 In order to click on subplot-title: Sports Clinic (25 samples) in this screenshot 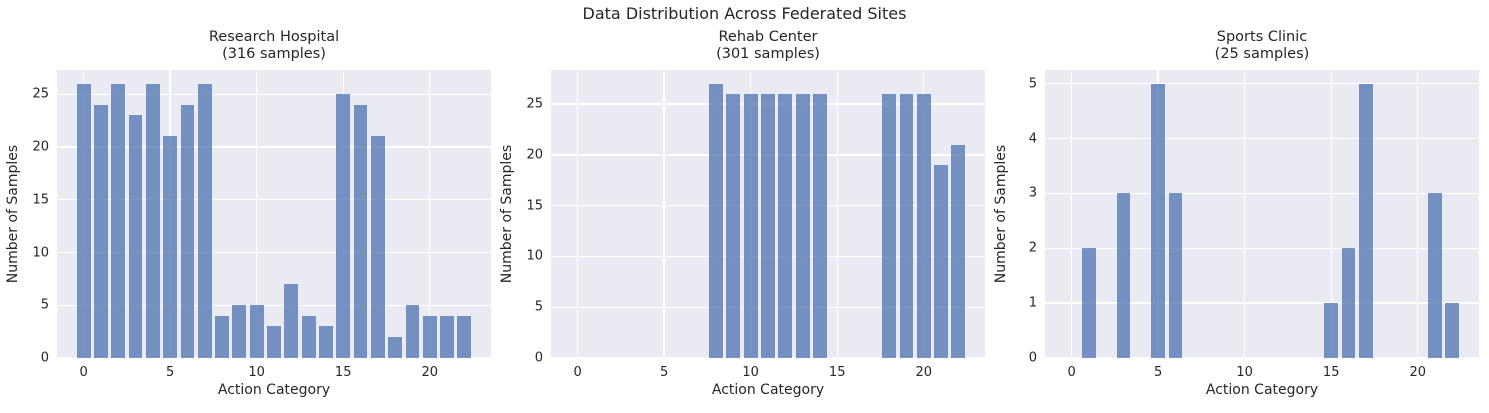, I will do `click(1262, 46)`.